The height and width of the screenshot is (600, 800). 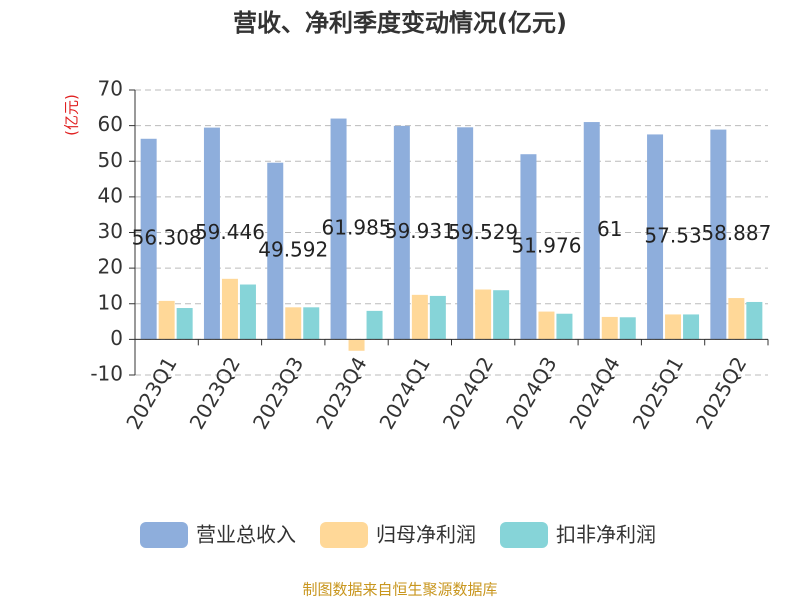 I want to click on data-label: 51.976, so click(x=546, y=245).